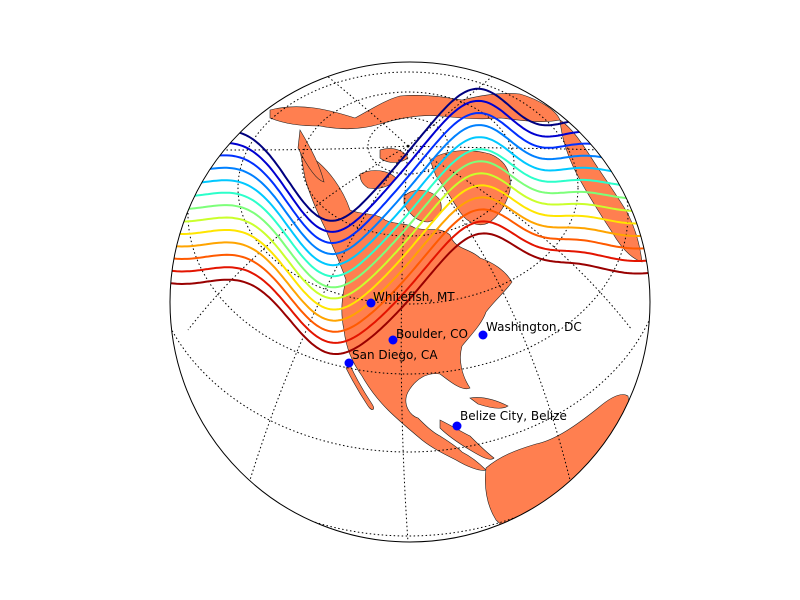 The width and height of the screenshot is (800, 600). What do you see at coordinates (489, 403) in the screenshot?
I see `cuba-land` at bounding box center [489, 403].